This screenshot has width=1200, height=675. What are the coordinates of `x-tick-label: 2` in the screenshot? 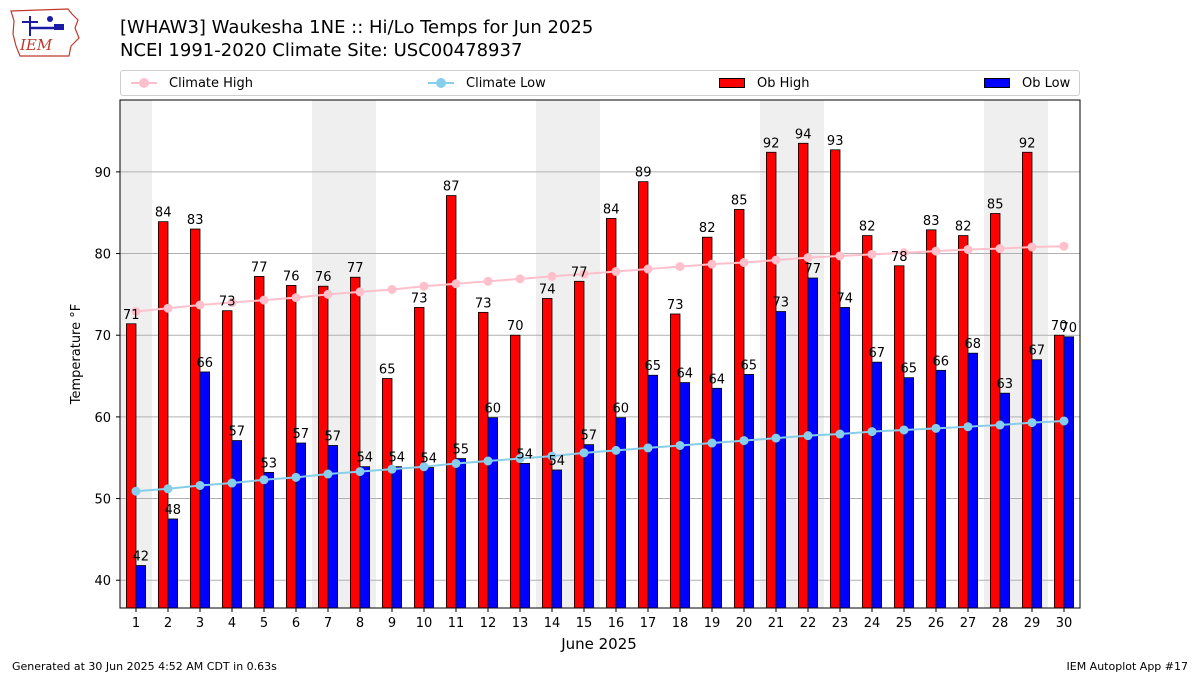 It's located at (168, 623).